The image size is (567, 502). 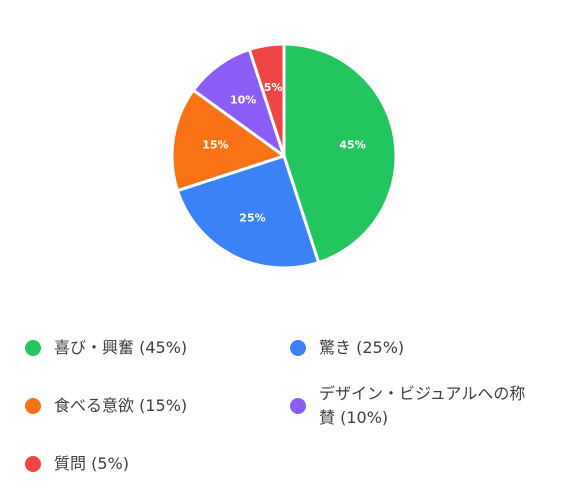 I want to click on slice-data-label: 25%, so click(x=252, y=217).